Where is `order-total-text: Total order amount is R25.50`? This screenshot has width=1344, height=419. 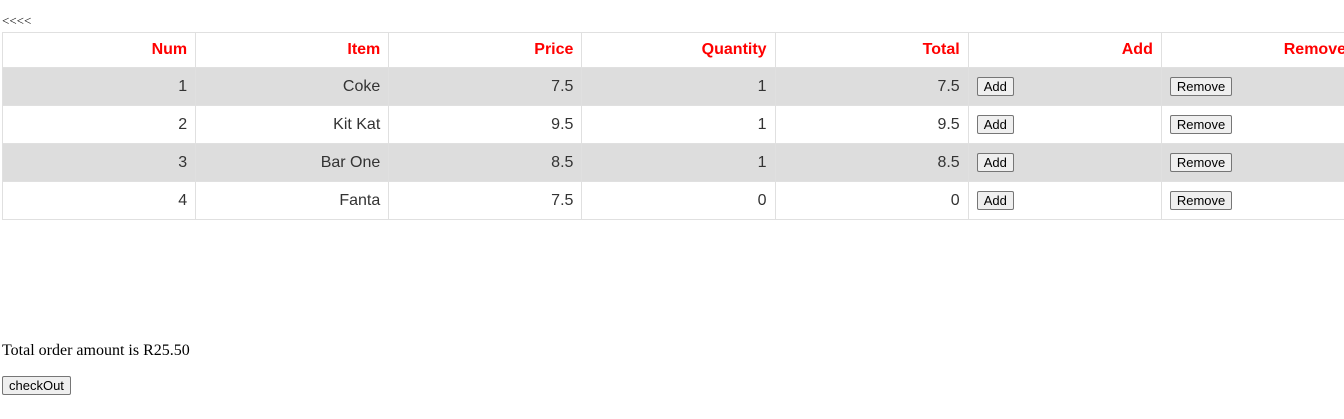 order-total-text: Total order amount is R25.50 is located at coordinates (96, 350).